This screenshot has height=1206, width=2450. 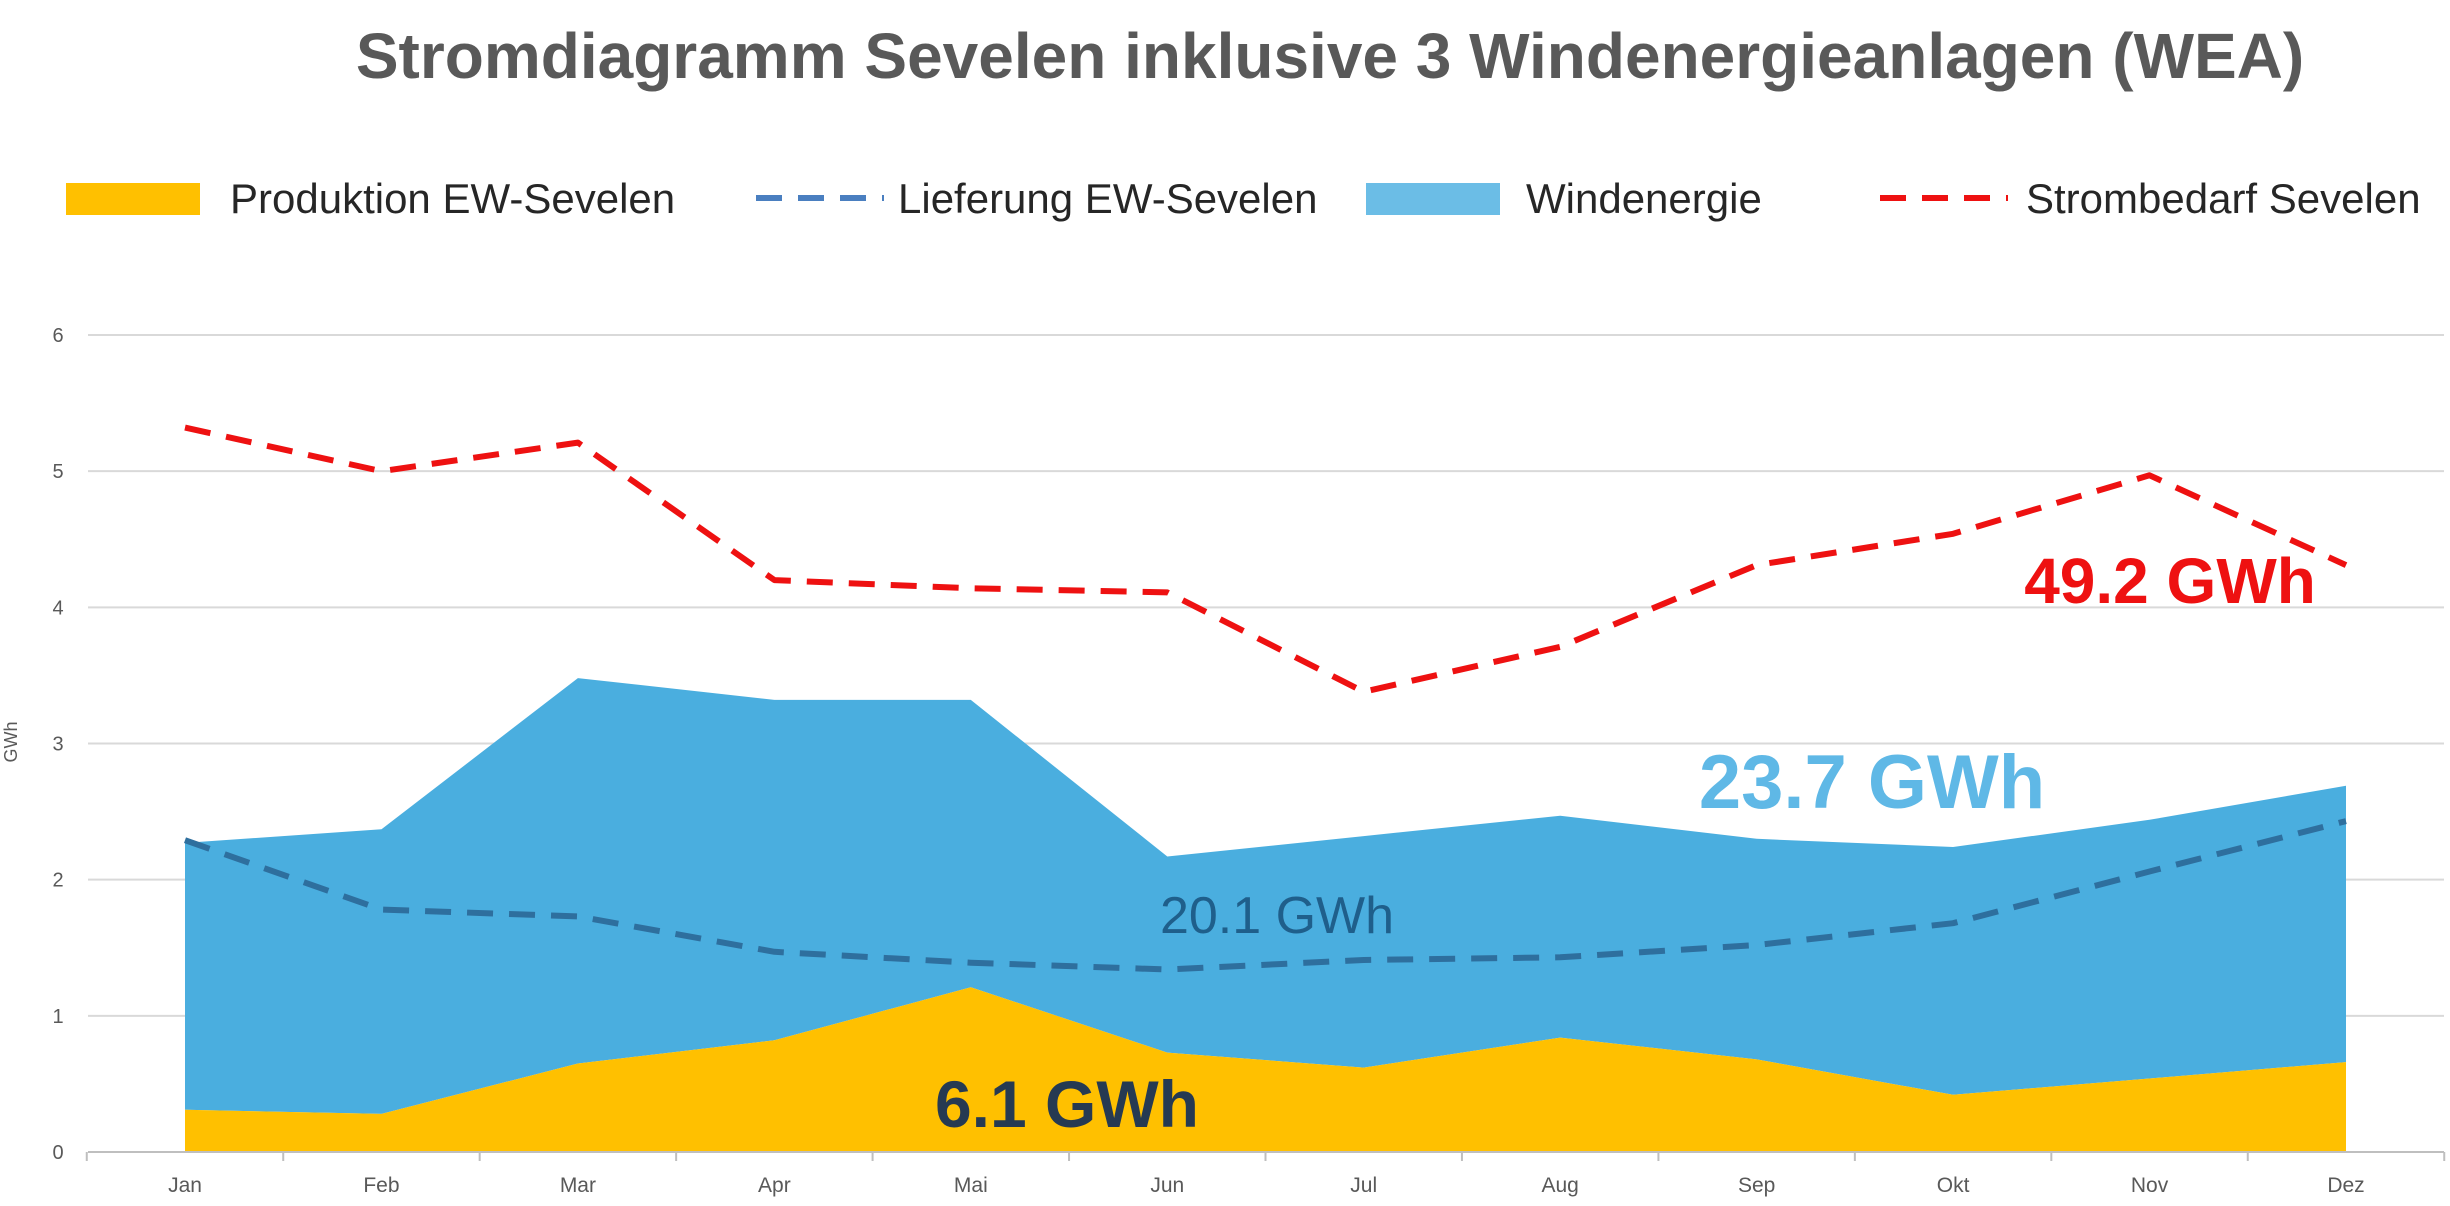 What do you see at coordinates (2223, 198) in the screenshot?
I see `legend-label: Strombedarf Sevelen` at bounding box center [2223, 198].